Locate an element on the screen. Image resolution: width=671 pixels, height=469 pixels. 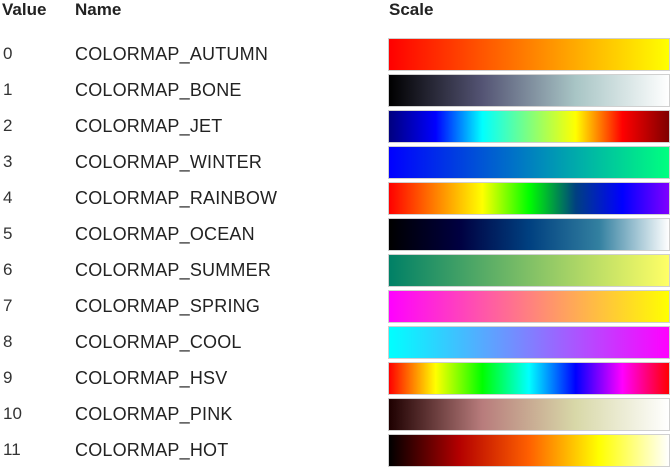
colormap-name: COLORMAP_JET is located at coordinates (149, 126).